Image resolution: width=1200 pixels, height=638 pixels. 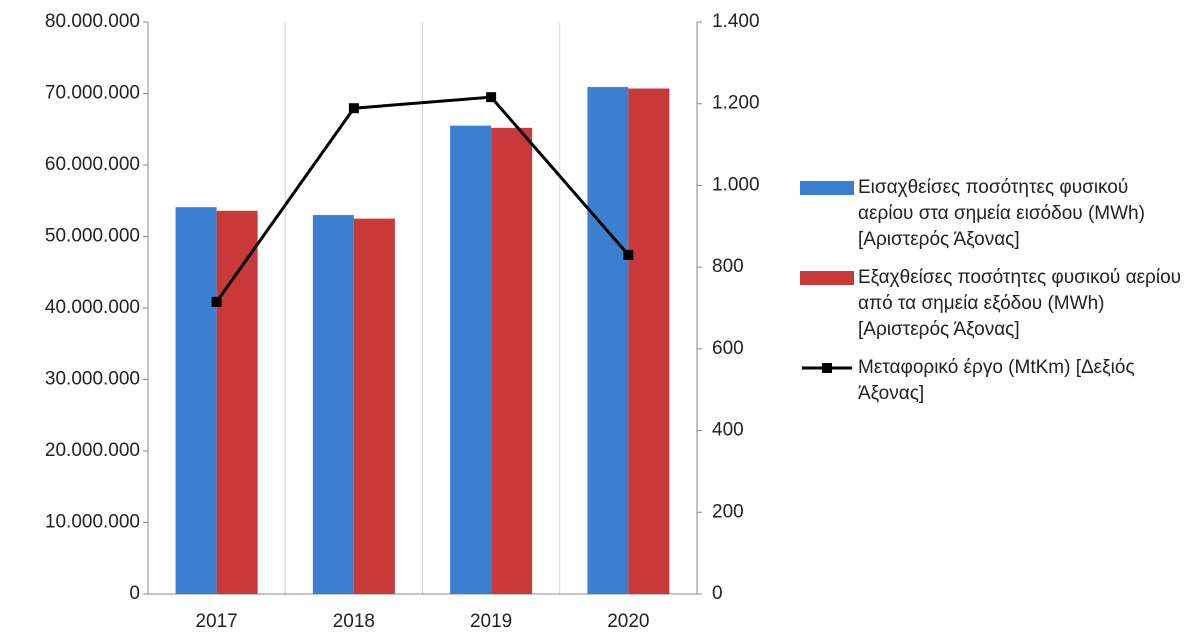 I want to click on line, so click(x=422, y=199).